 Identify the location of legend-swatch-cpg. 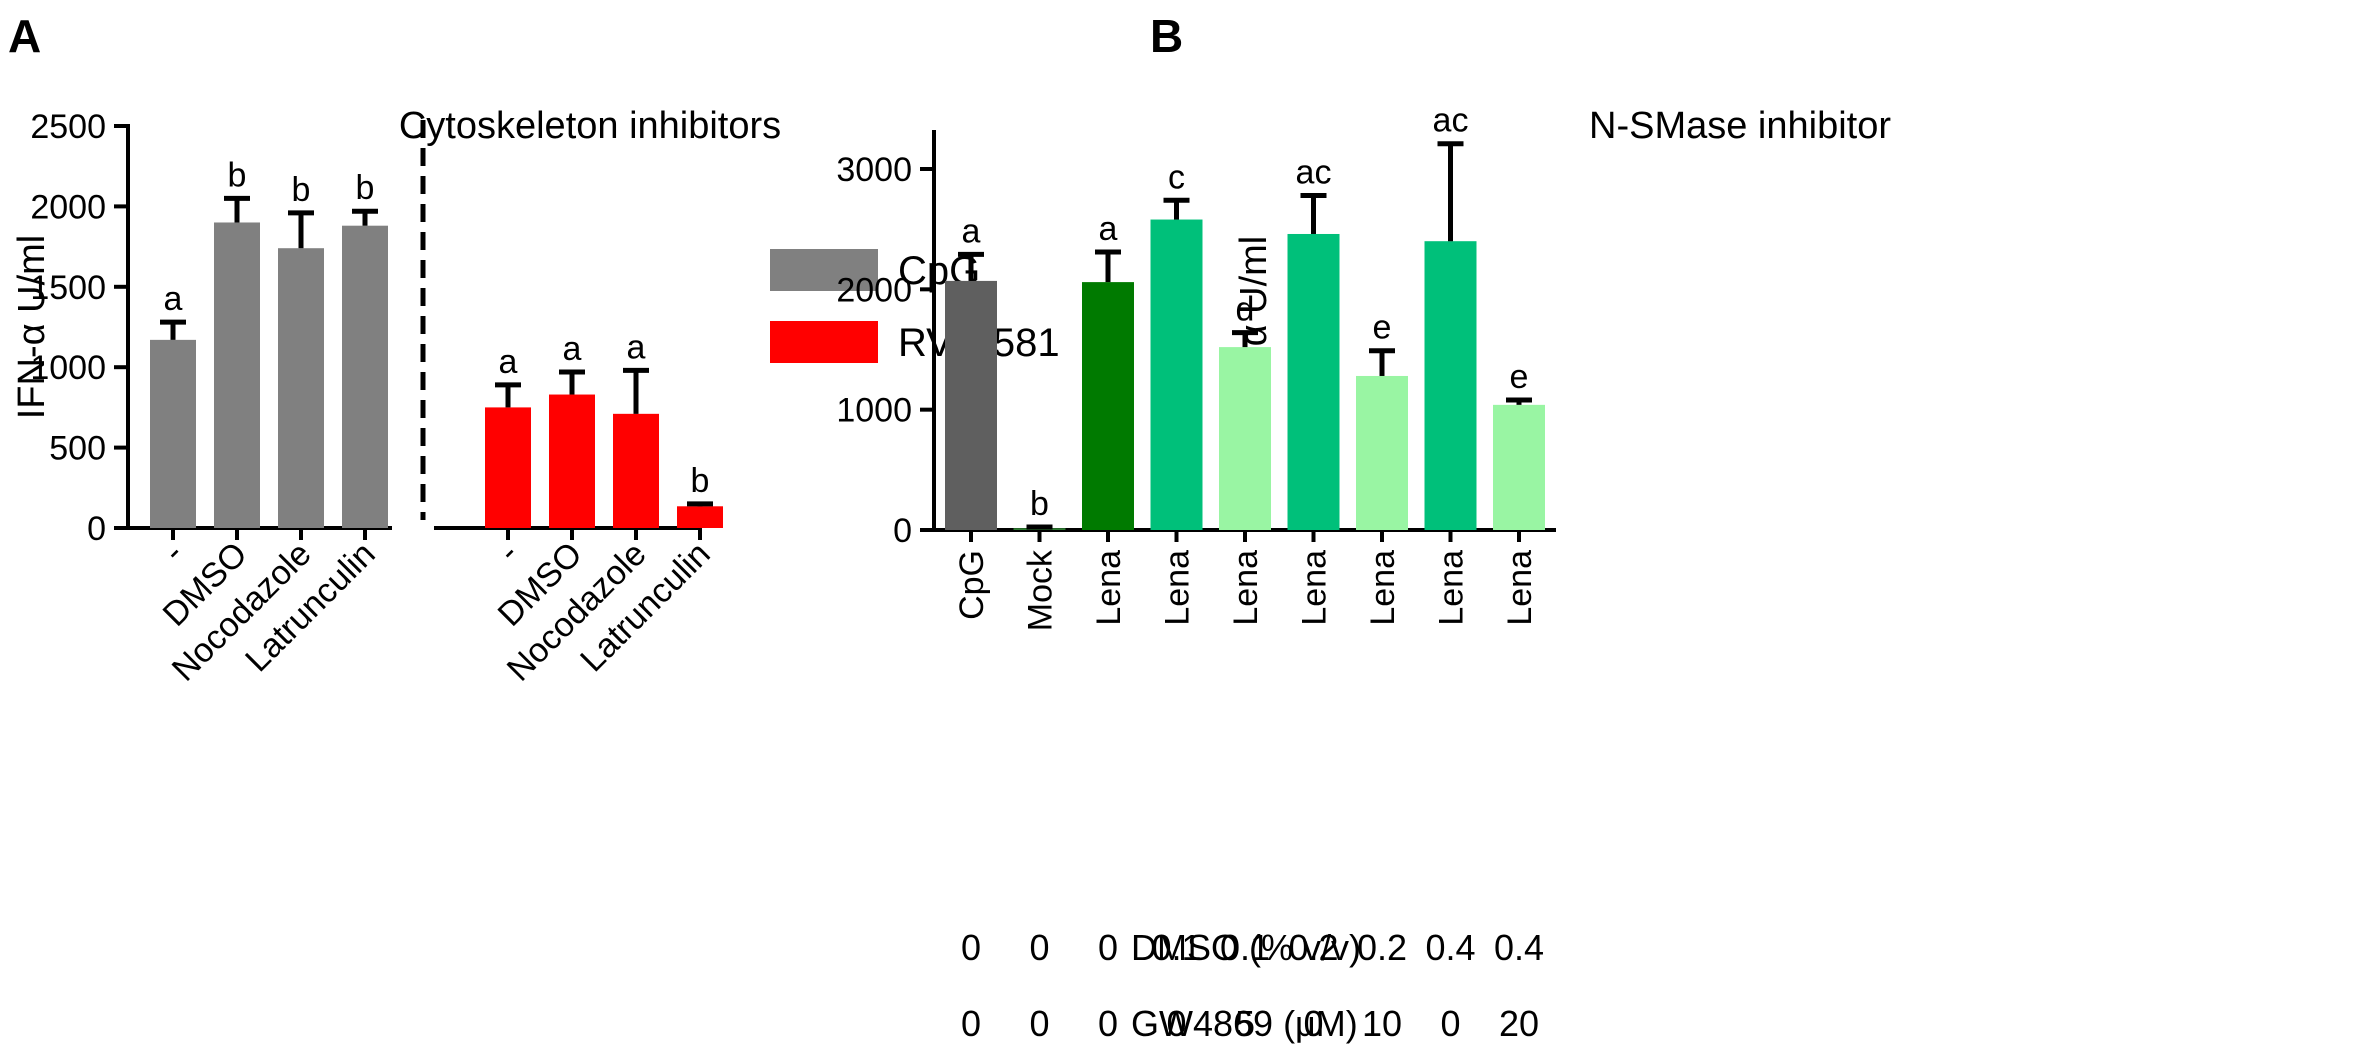
(824, 270).